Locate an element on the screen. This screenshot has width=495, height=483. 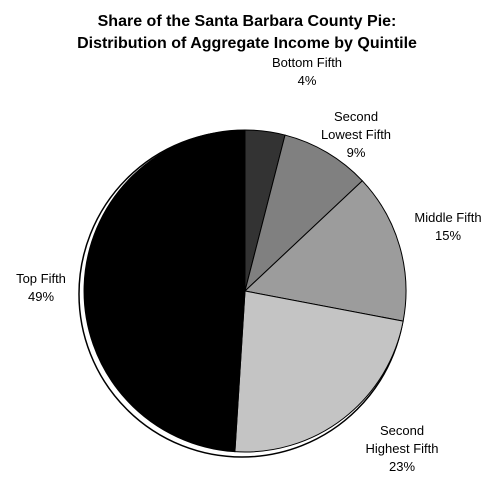
slice-value: 9% is located at coordinates (356, 152).